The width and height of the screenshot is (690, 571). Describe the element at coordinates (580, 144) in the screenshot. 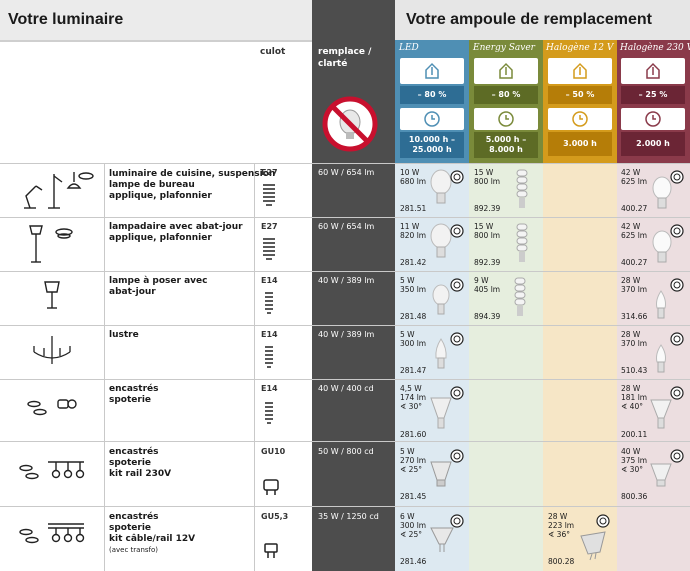

I see `h12-lifetime: 3.000 h` at that location.